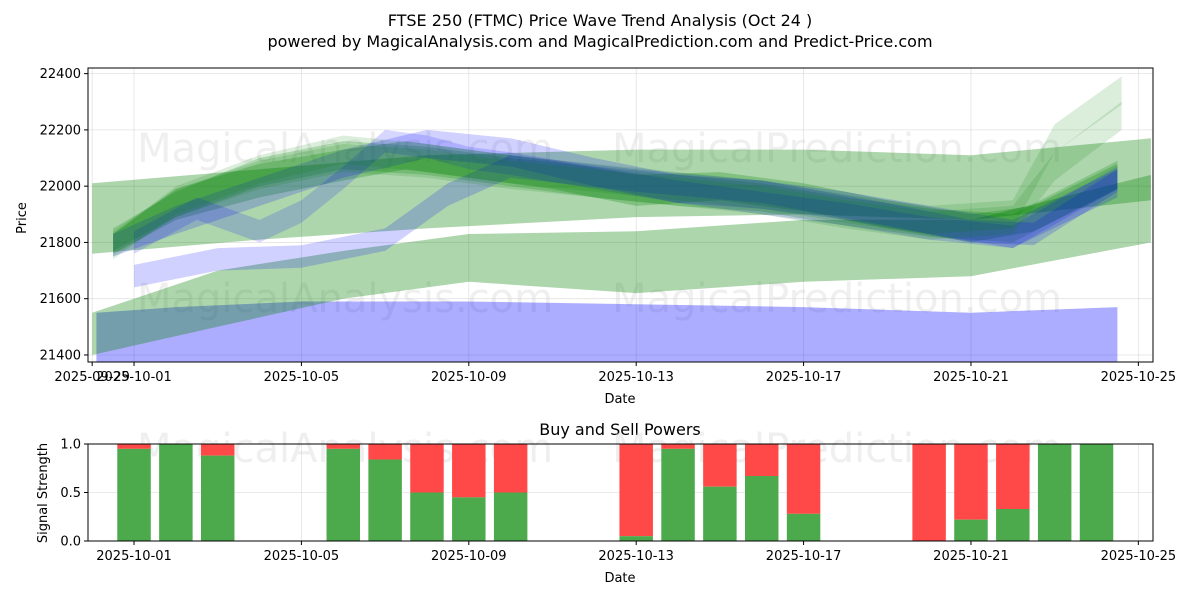 The height and width of the screenshot is (600, 1200). I want to click on power-chart-title: Buy and Sell Powers, so click(620, 429).